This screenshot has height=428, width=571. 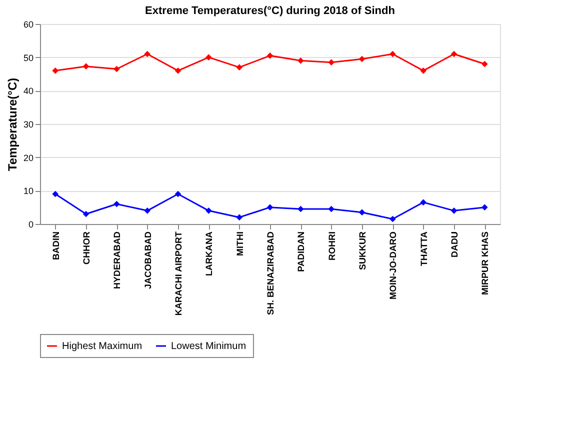 What do you see at coordinates (31, 225) in the screenshot?
I see `y-tick-label: 0` at bounding box center [31, 225].